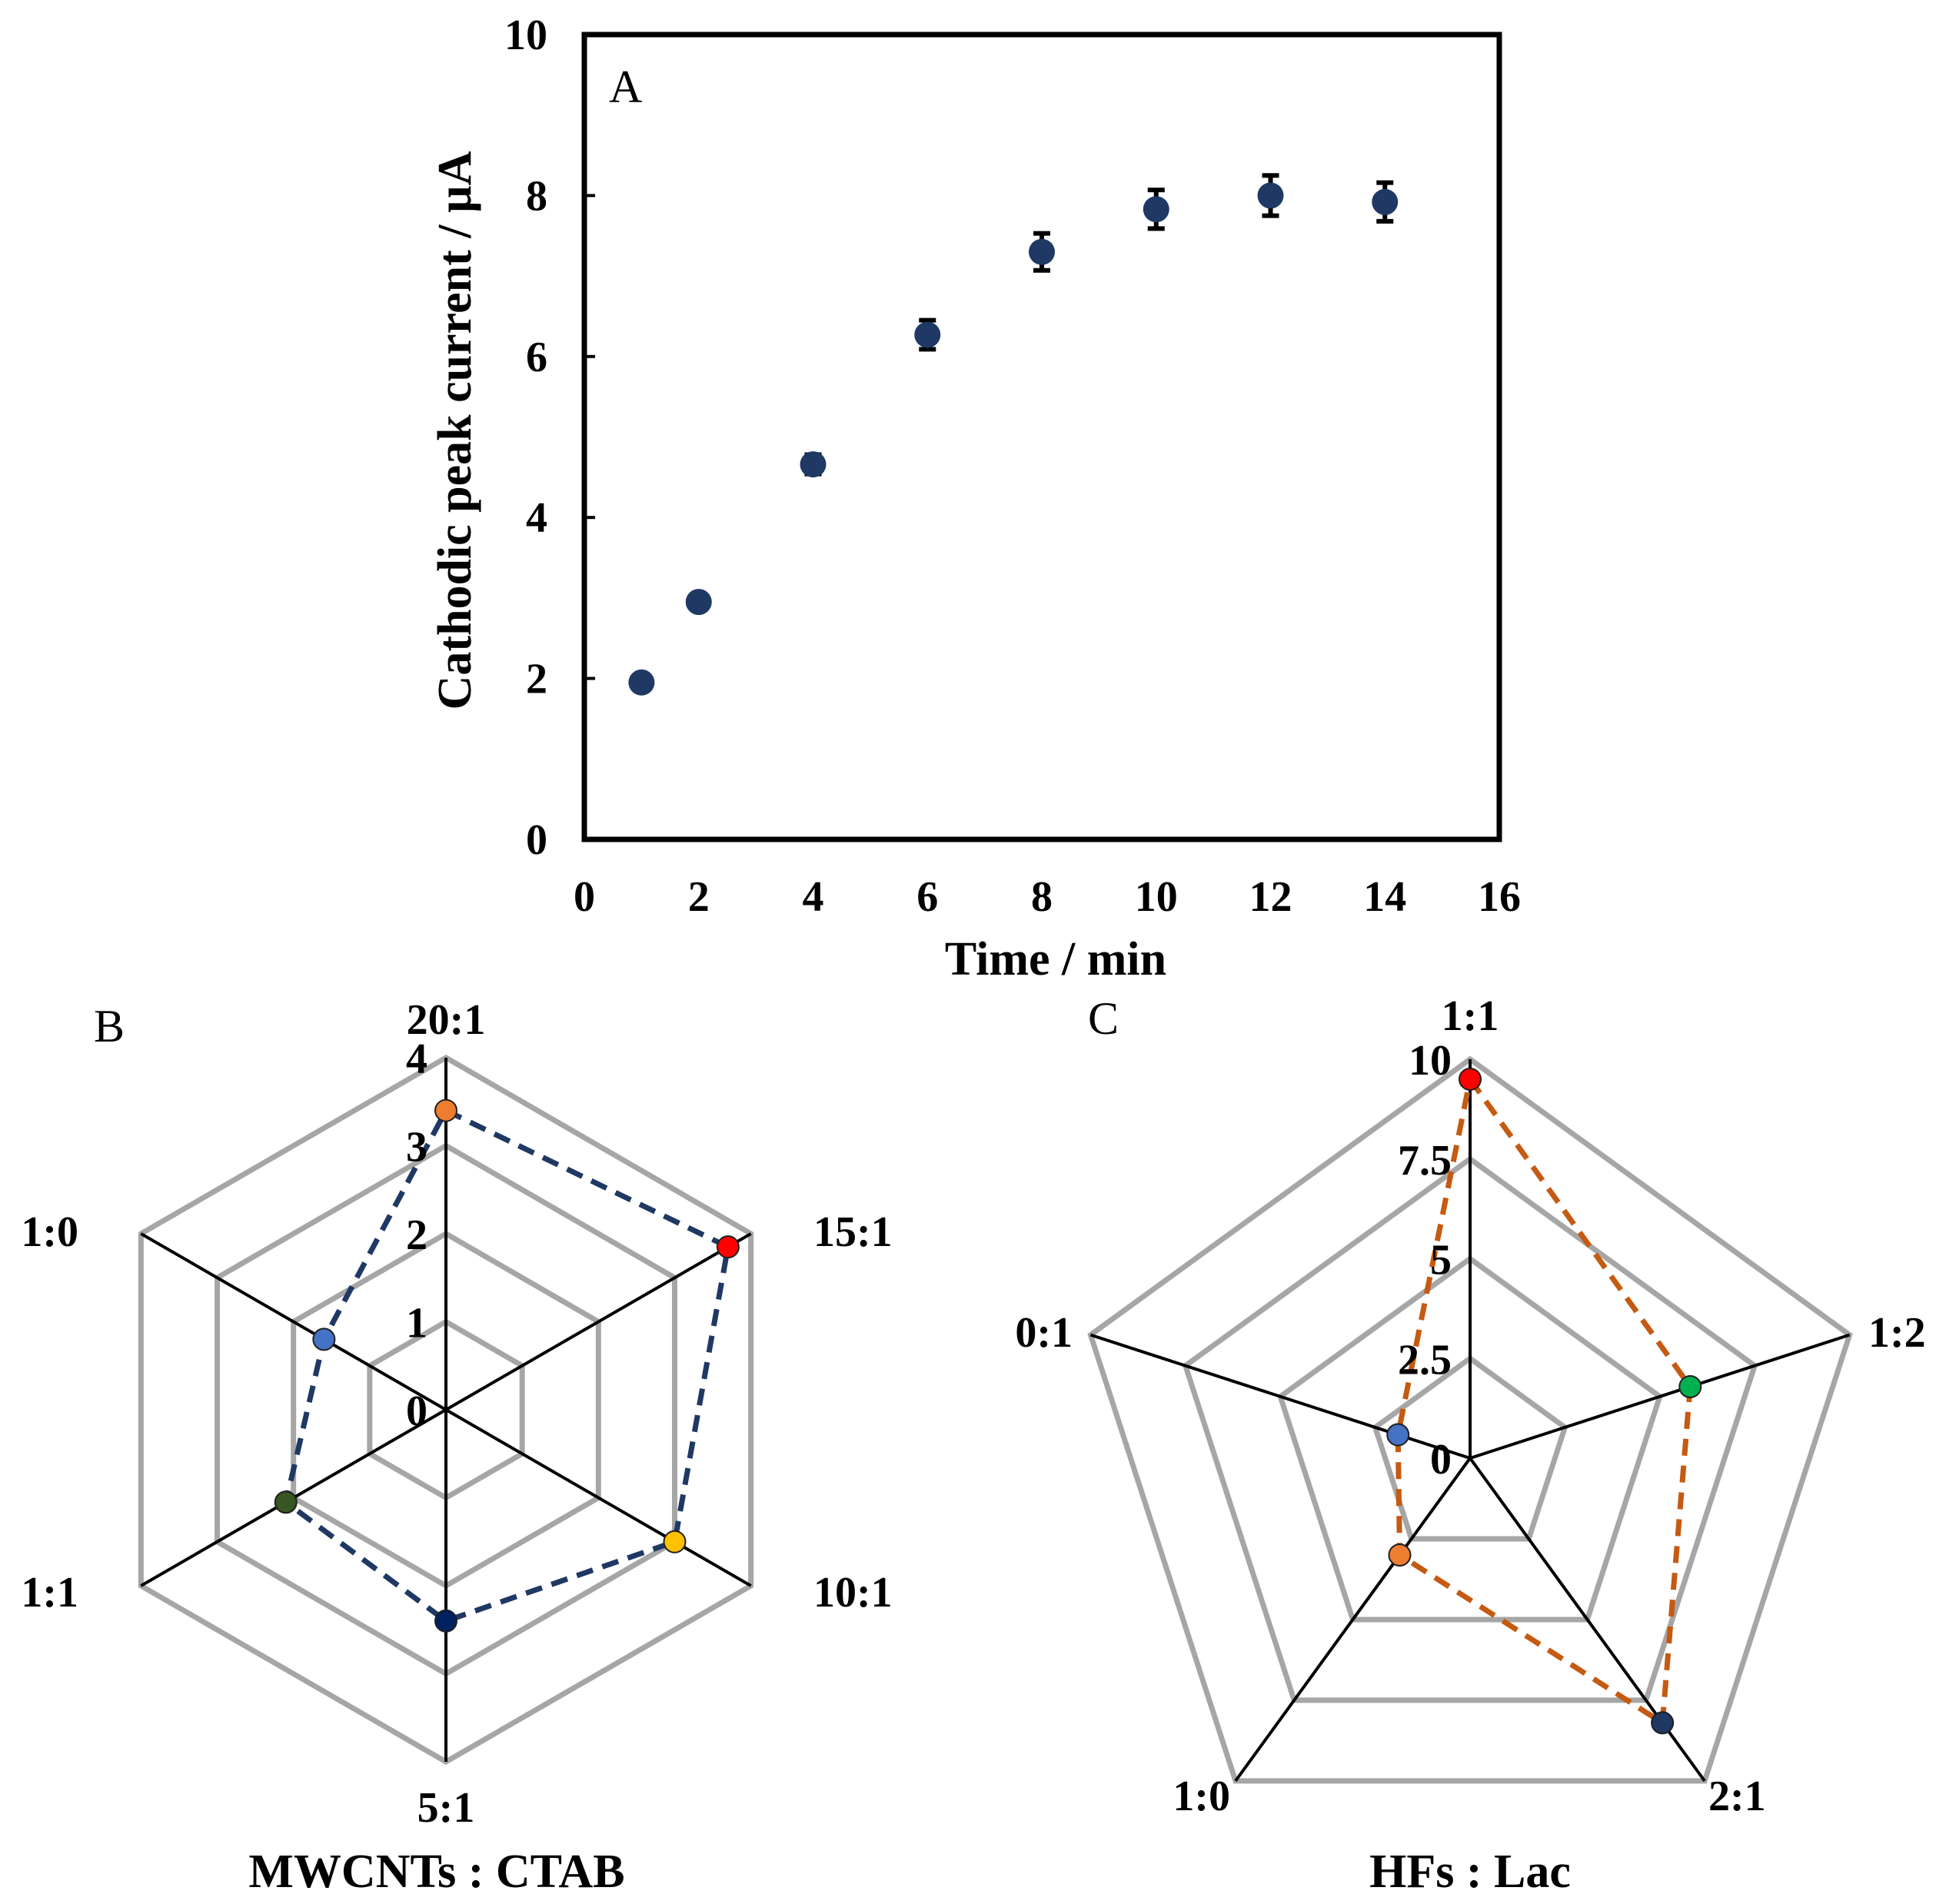 The height and width of the screenshot is (1904, 1946). I want to click on chart-c-panel-letter: C, so click(1103, 1018).